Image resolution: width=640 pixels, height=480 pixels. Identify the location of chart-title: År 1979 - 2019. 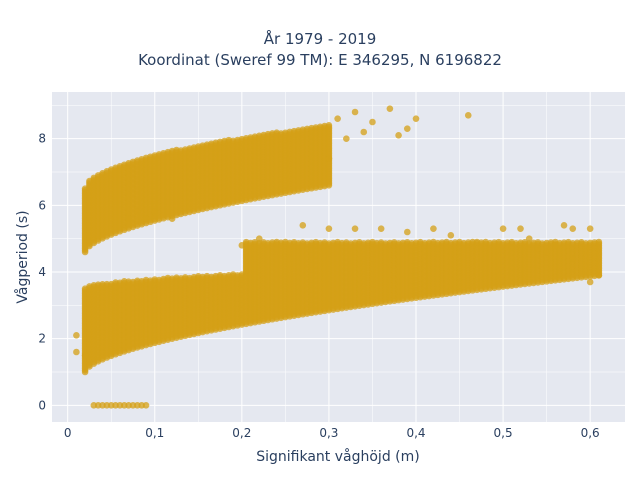
(320, 39).